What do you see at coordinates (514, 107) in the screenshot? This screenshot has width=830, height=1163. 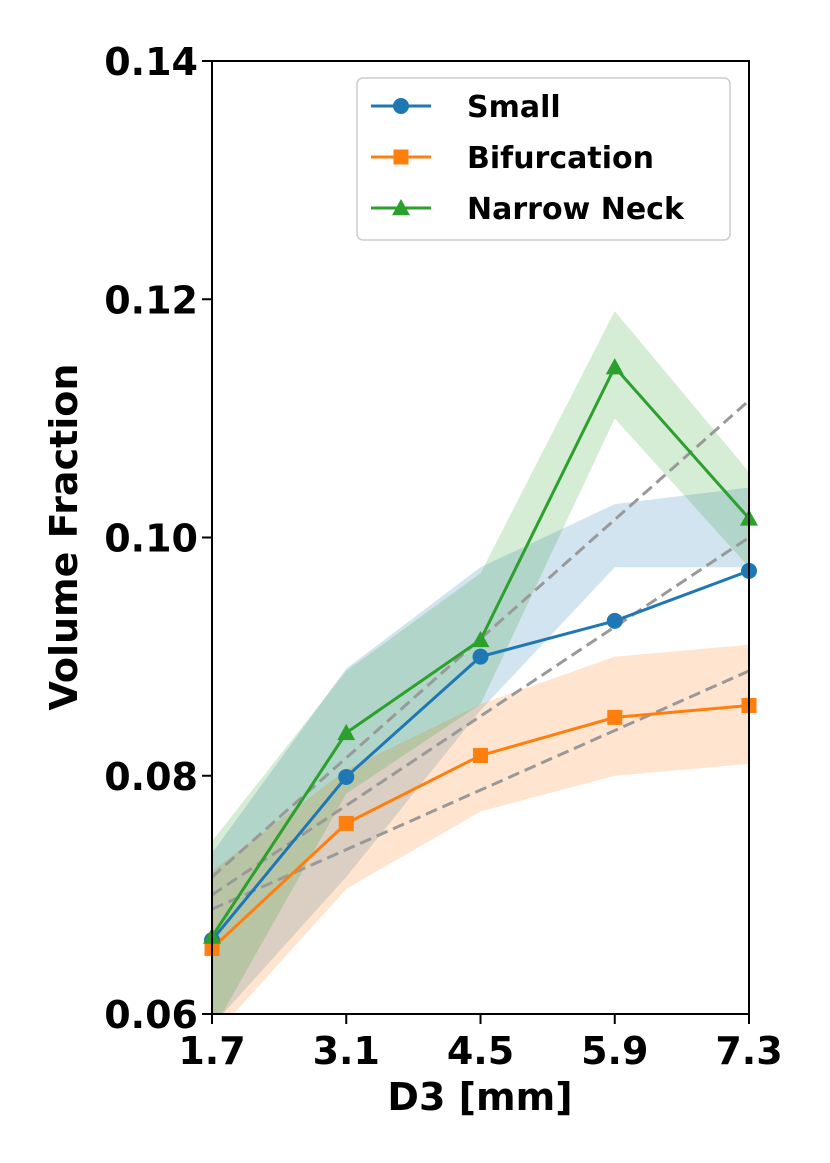 I see `legend-small-label: Small` at bounding box center [514, 107].